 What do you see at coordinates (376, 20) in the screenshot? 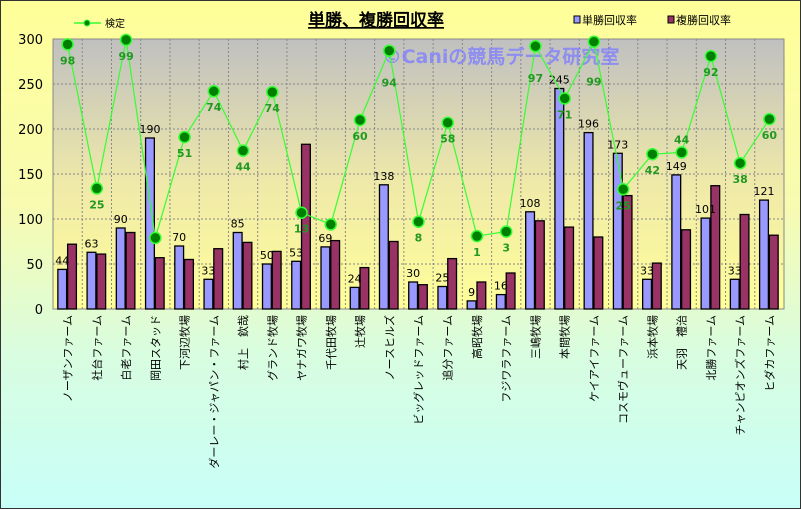
I see `chart-title: 単勝、複勝回収率` at bounding box center [376, 20].